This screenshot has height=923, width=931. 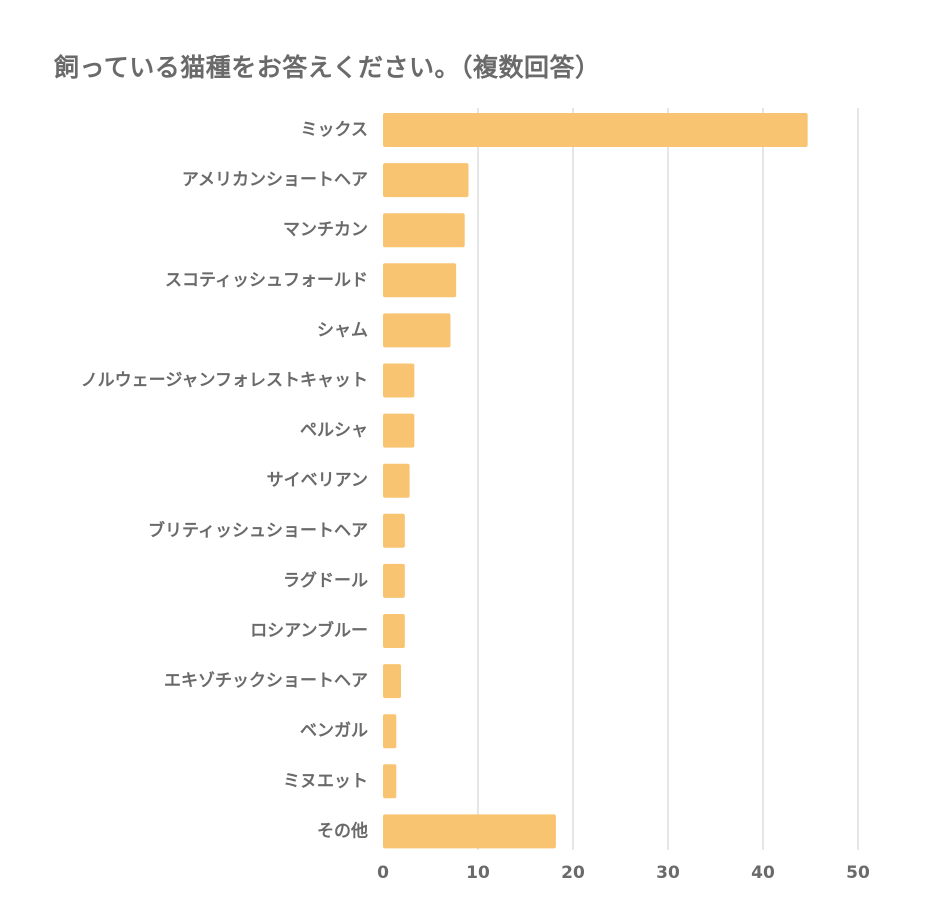 I want to click on x-tick-label: 10, so click(x=478, y=873).